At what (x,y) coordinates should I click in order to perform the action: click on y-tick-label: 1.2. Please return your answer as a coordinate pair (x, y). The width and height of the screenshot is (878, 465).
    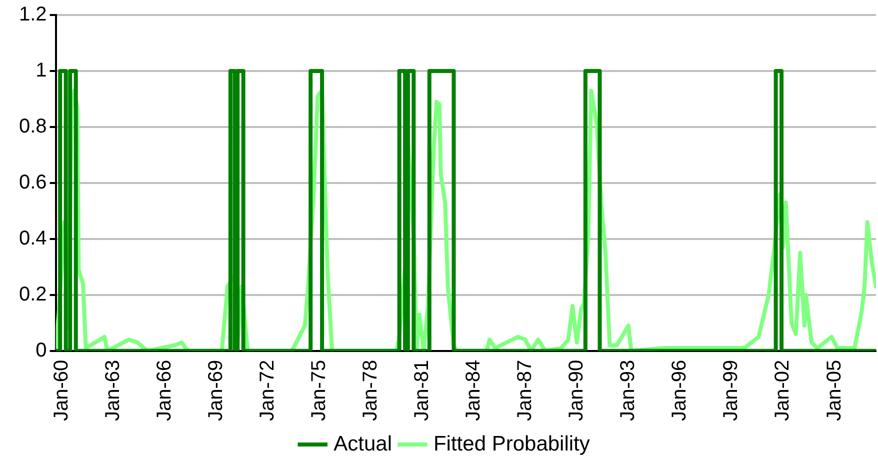
    Looking at the image, I should click on (32, 15).